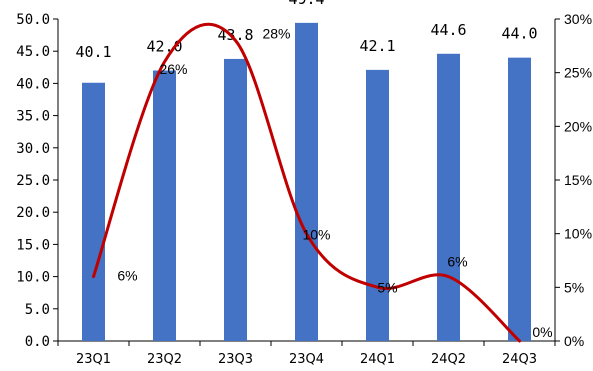 Image resolution: width=593 pixels, height=371 pixels. What do you see at coordinates (574, 341) in the screenshot?
I see `right-tick-label: 0%` at bounding box center [574, 341].